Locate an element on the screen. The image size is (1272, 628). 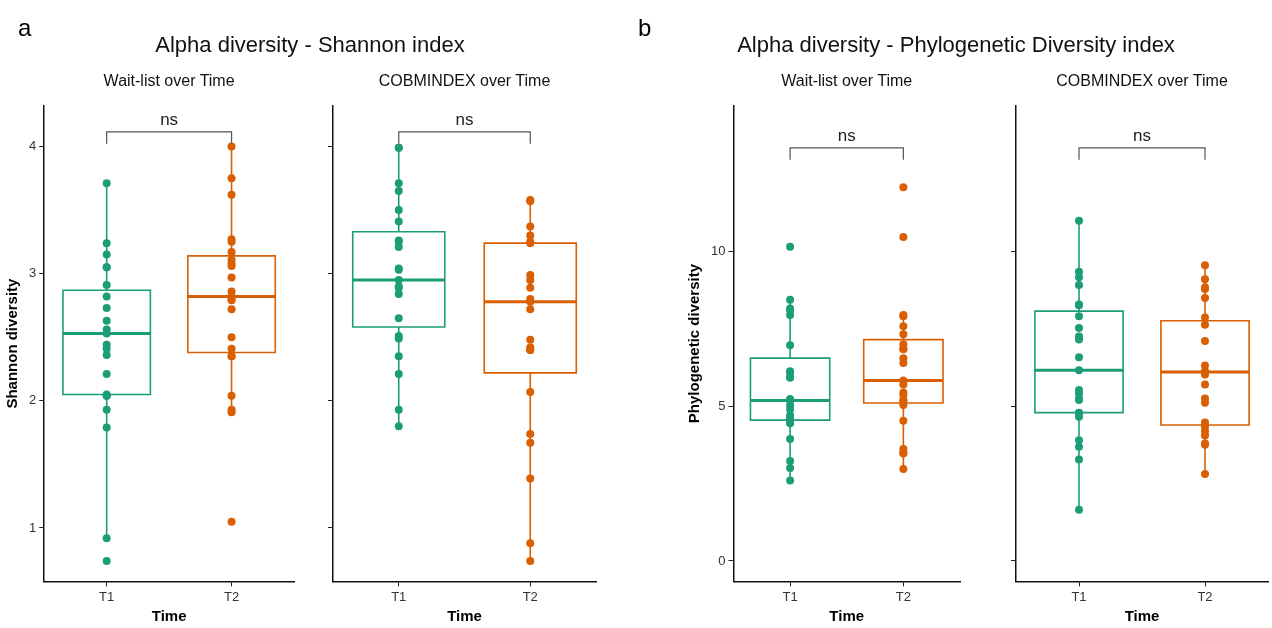
chart-title: Alpha diversity - Shannon index is located at coordinates (310, 45).